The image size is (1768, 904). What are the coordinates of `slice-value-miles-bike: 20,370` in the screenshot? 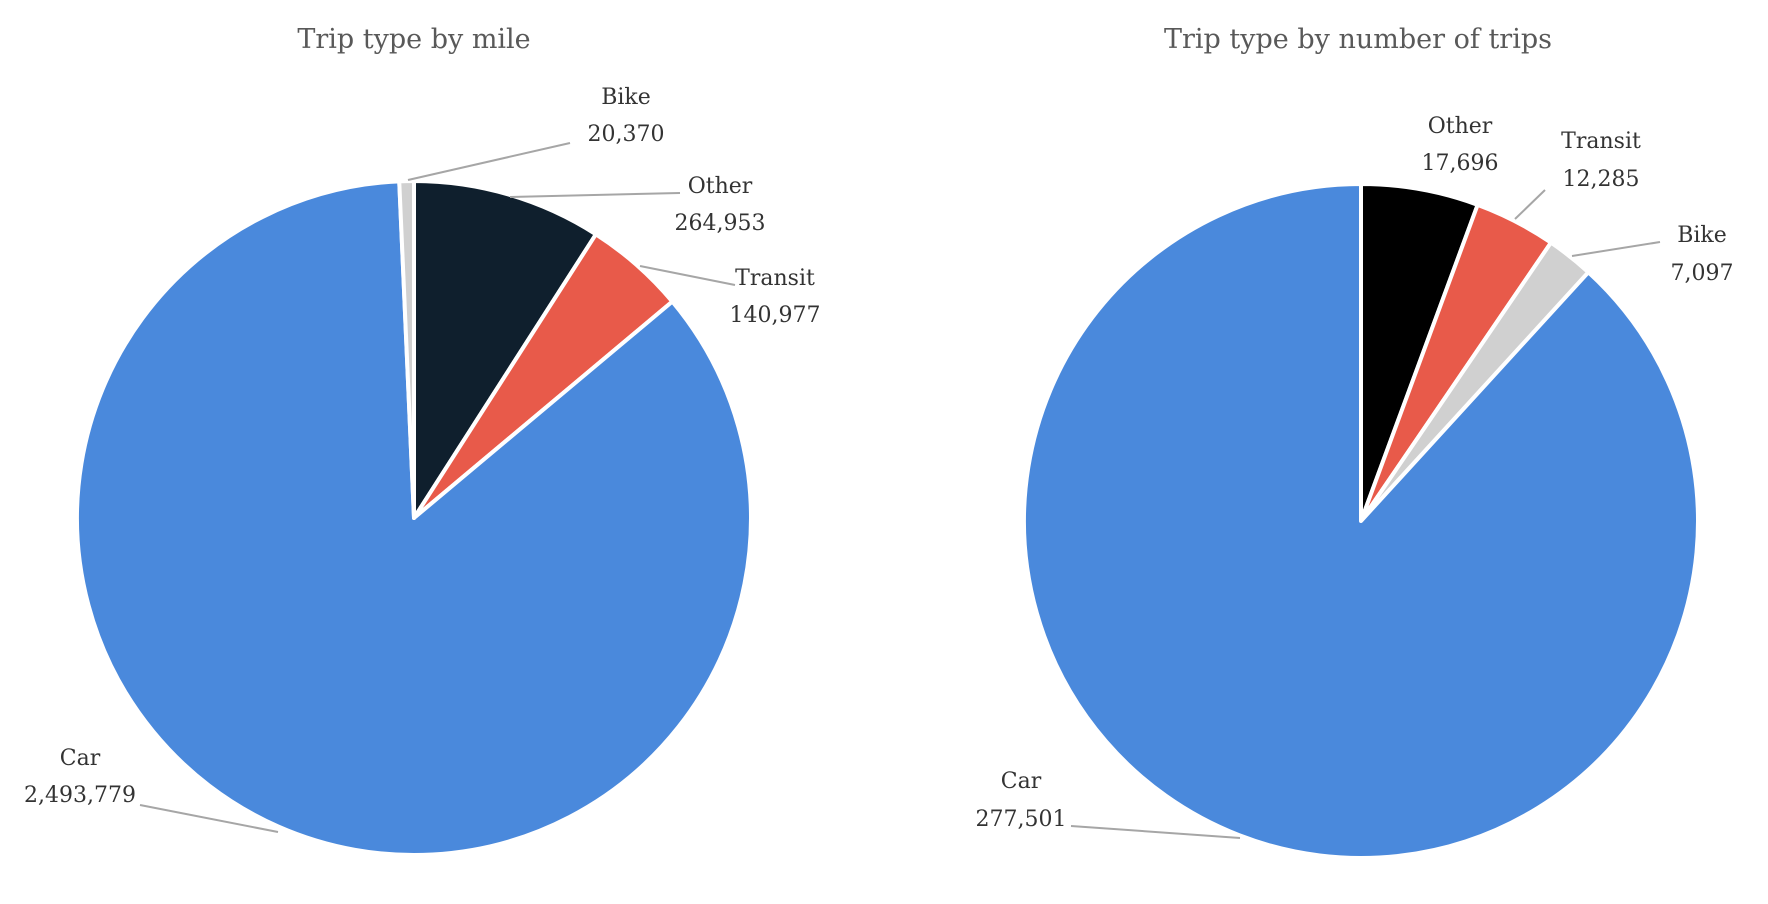 It's located at (626, 134).